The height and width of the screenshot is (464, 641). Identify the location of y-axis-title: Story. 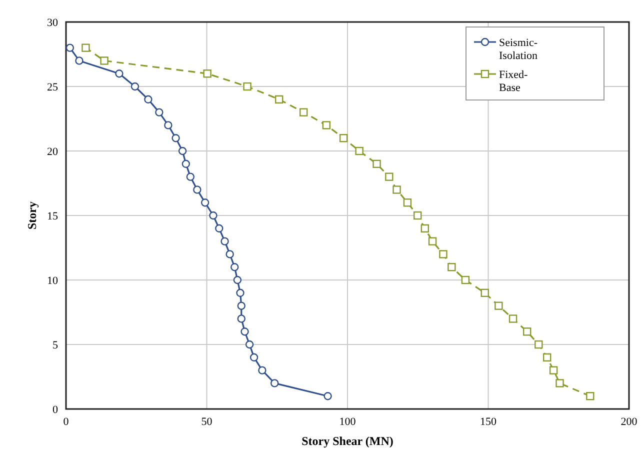
(32, 216).